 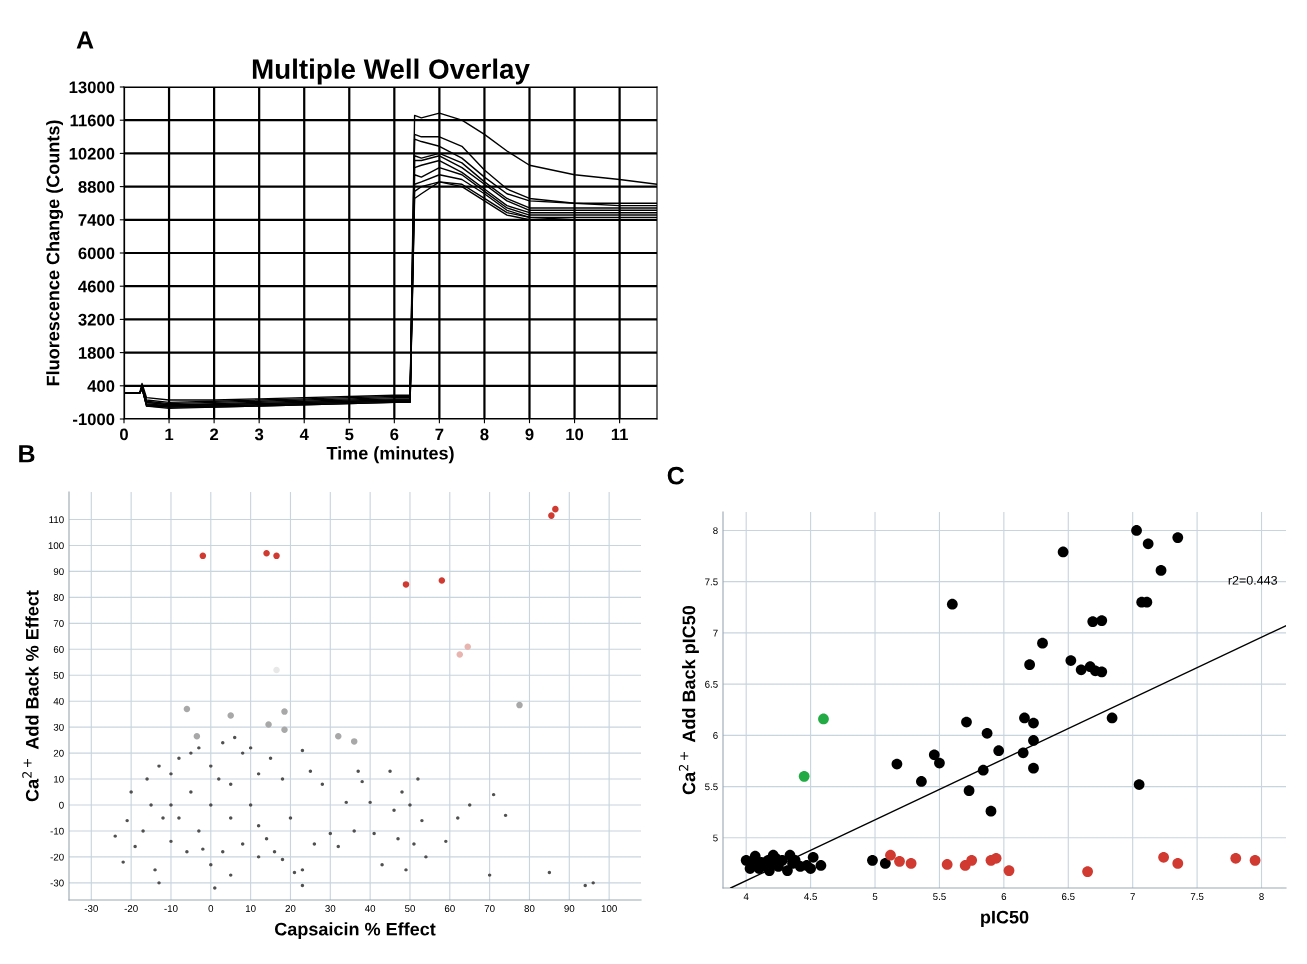 I want to click on y-tick-label: 5, so click(x=715, y=838).